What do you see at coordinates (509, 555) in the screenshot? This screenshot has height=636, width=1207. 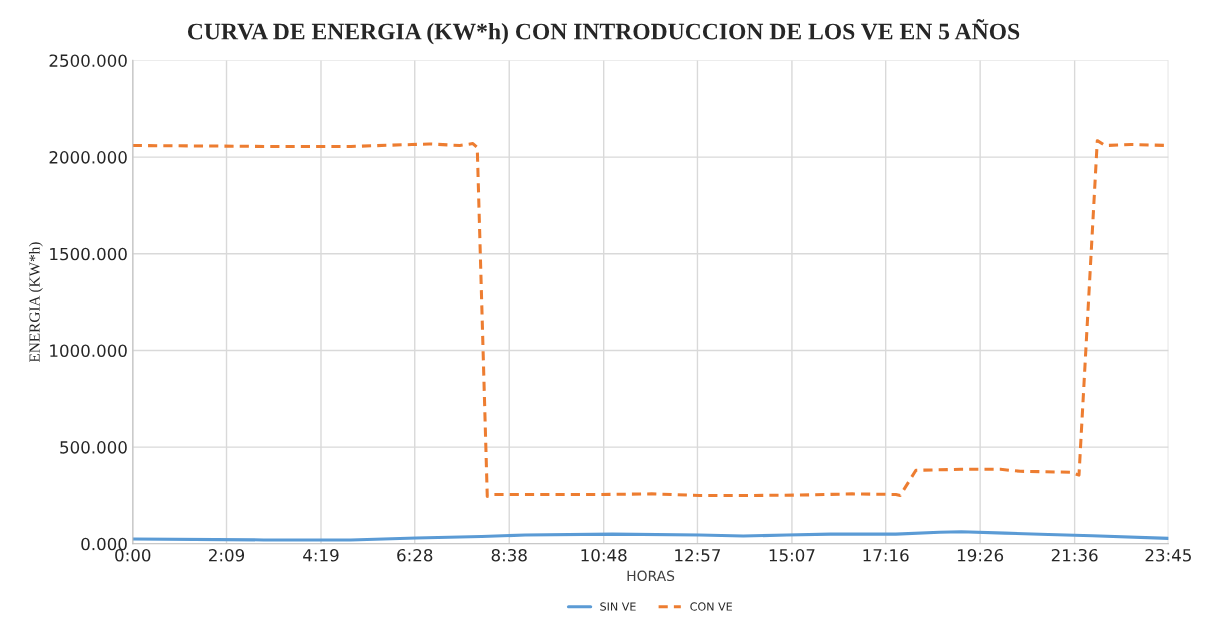 I see `x-tick-label: 8:38` at bounding box center [509, 555].